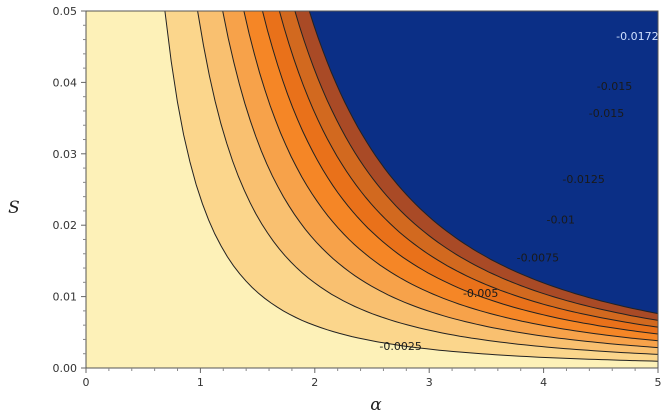 Image resolution: width=671 pixels, height=416 pixels. I want to click on x-tick-label-3: 3, so click(429, 382).